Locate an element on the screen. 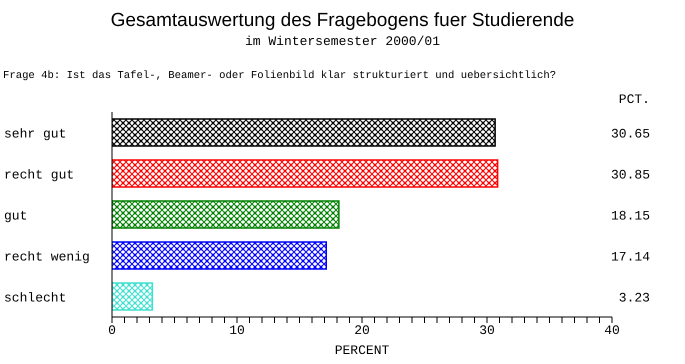 This screenshot has height=364, width=685. chart-title: Gesamtauswertung des Fragebogens fuer Studierende is located at coordinates (343, 21).